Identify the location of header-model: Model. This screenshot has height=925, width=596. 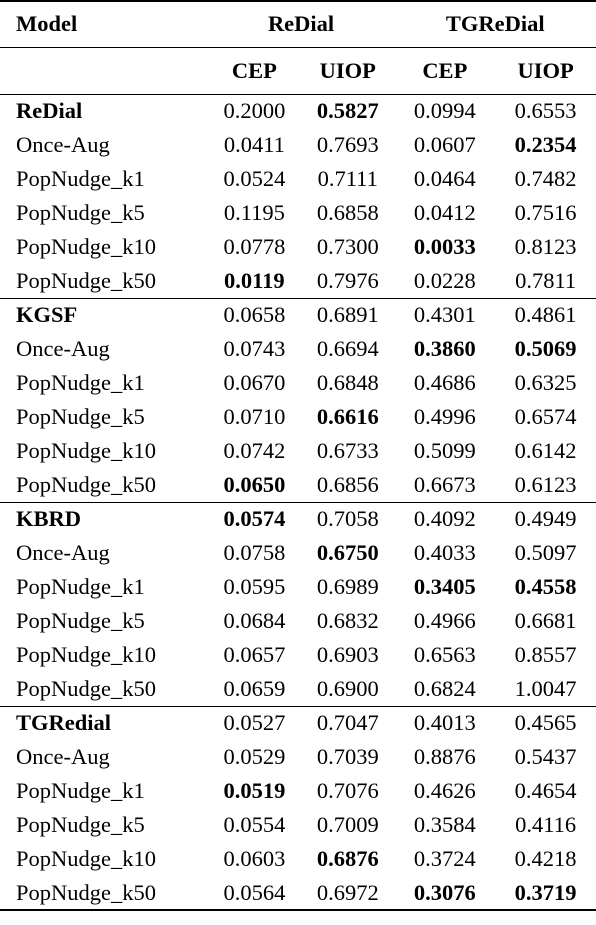
(47, 24).